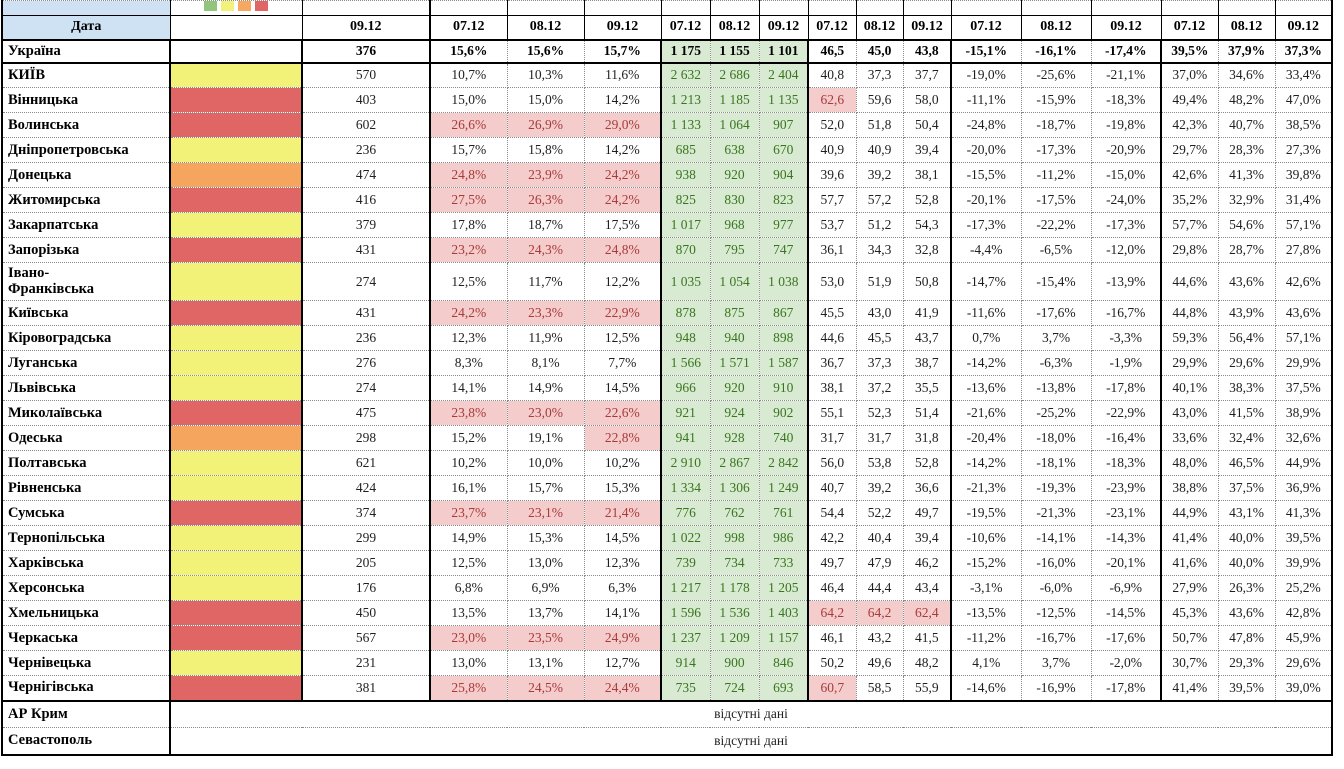 The height and width of the screenshot is (769, 1344). What do you see at coordinates (734, 28) in the screenshot?
I see `count-cell-date-header: 08.12` at bounding box center [734, 28].